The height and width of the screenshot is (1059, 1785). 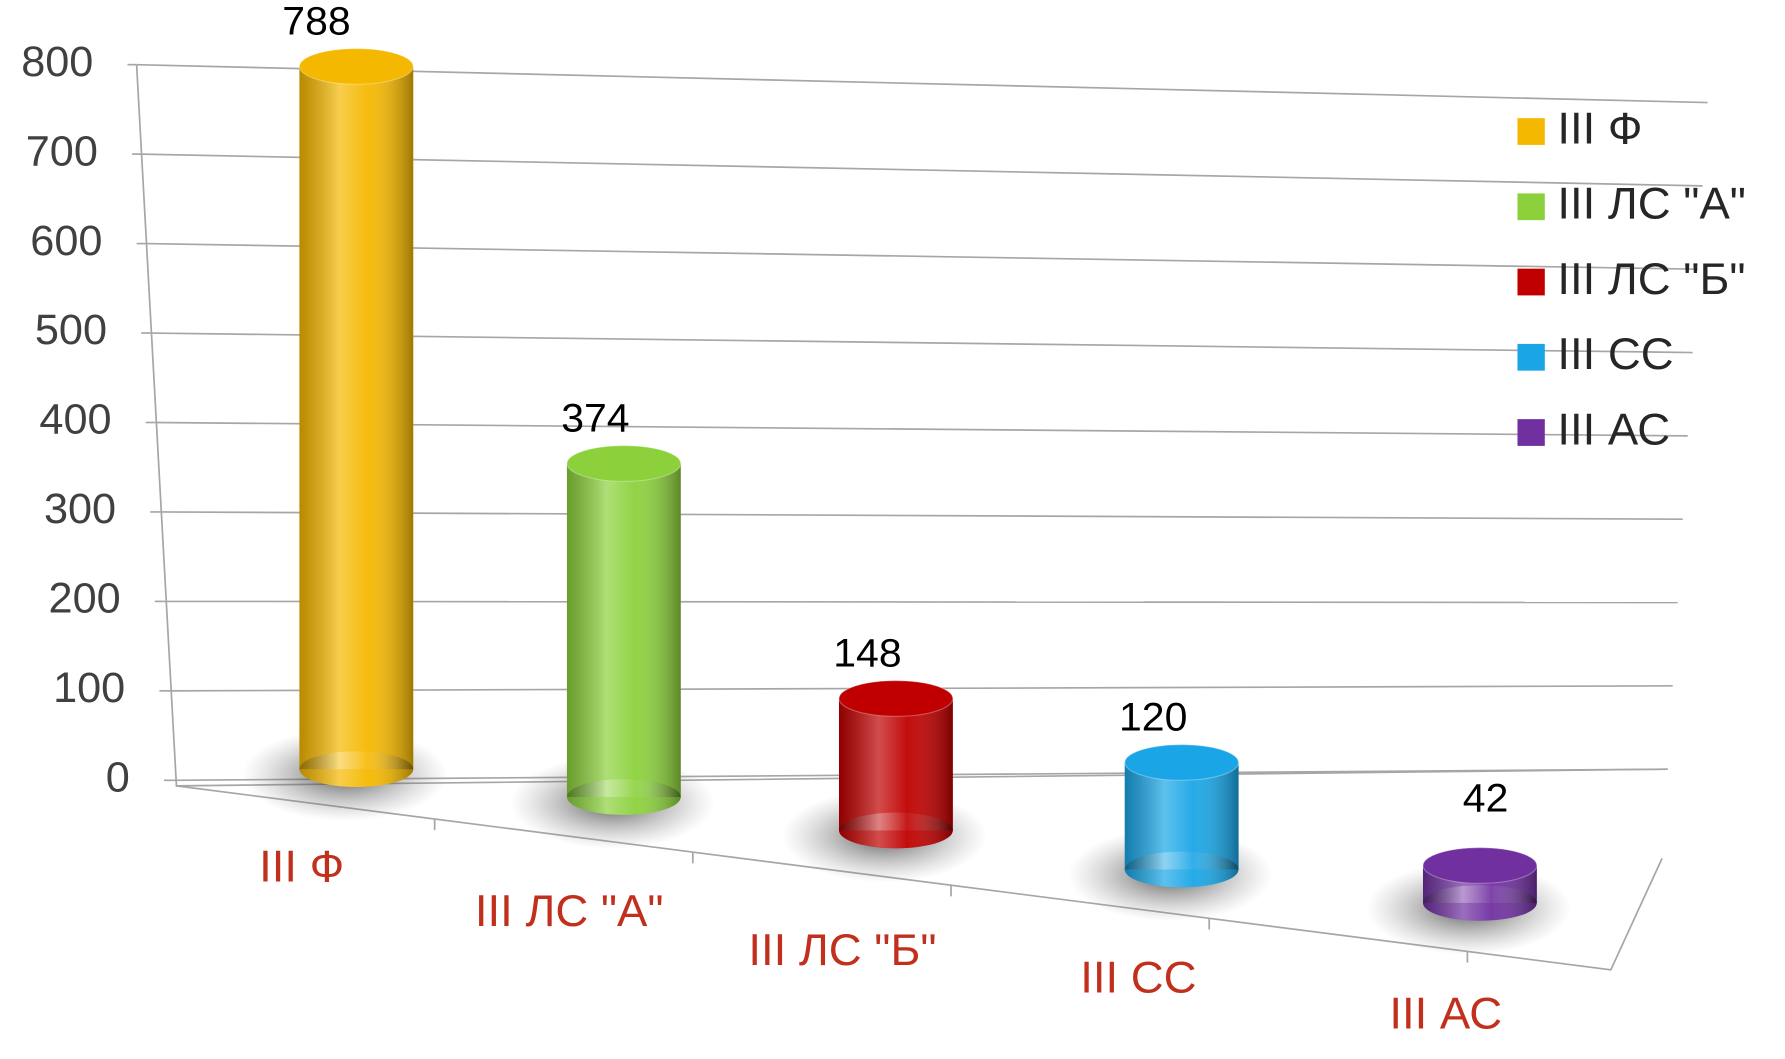 I want to click on data-label: 120, so click(x=1153, y=717).